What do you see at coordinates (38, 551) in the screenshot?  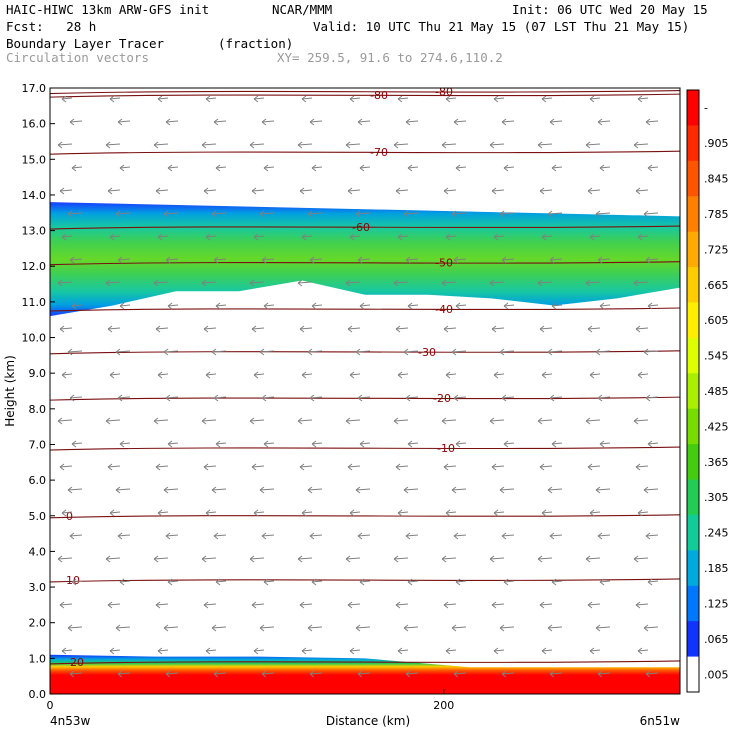 I see `y-tick-label: 4.0` at bounding box center [38, 551].